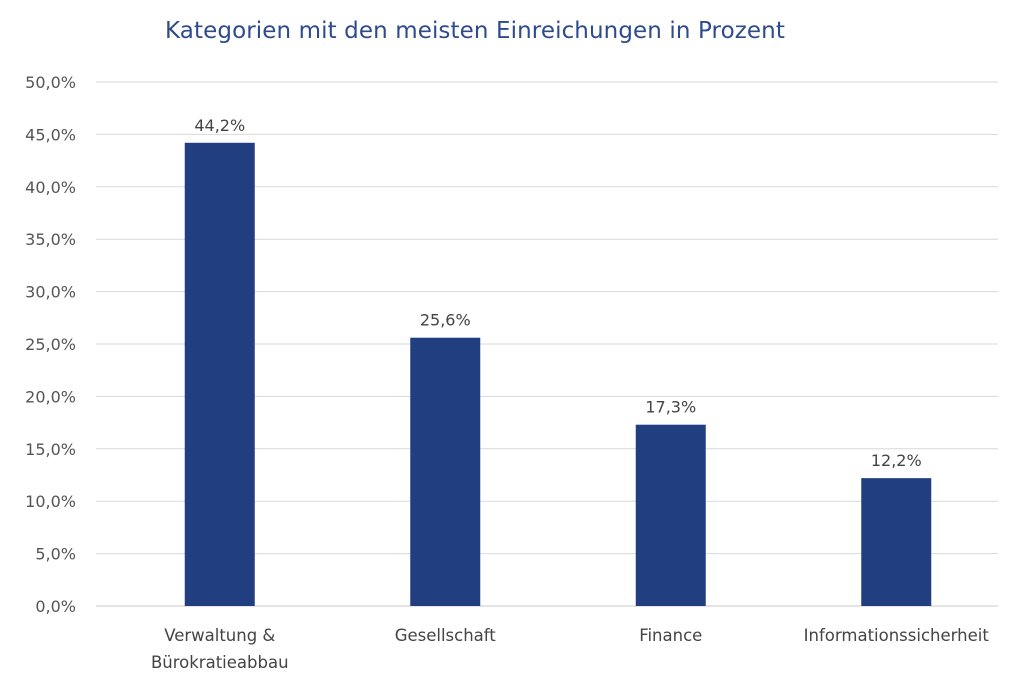  What do you see at coordinates (50, 396) in the screenshot?
I see `y-tick-label: 20,0%` at bounding box center [50, 396].